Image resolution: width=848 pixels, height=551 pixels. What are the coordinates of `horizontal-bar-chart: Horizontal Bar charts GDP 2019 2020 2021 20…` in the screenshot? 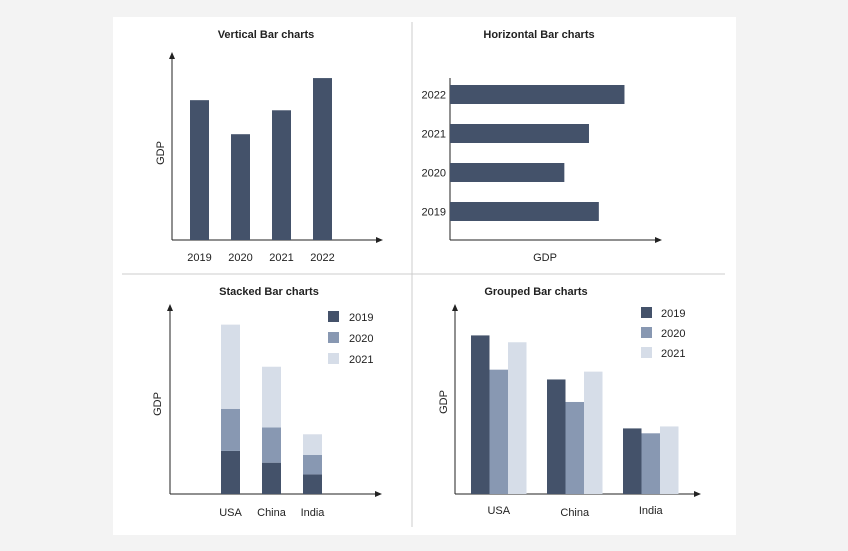 It's located at (542, 146).